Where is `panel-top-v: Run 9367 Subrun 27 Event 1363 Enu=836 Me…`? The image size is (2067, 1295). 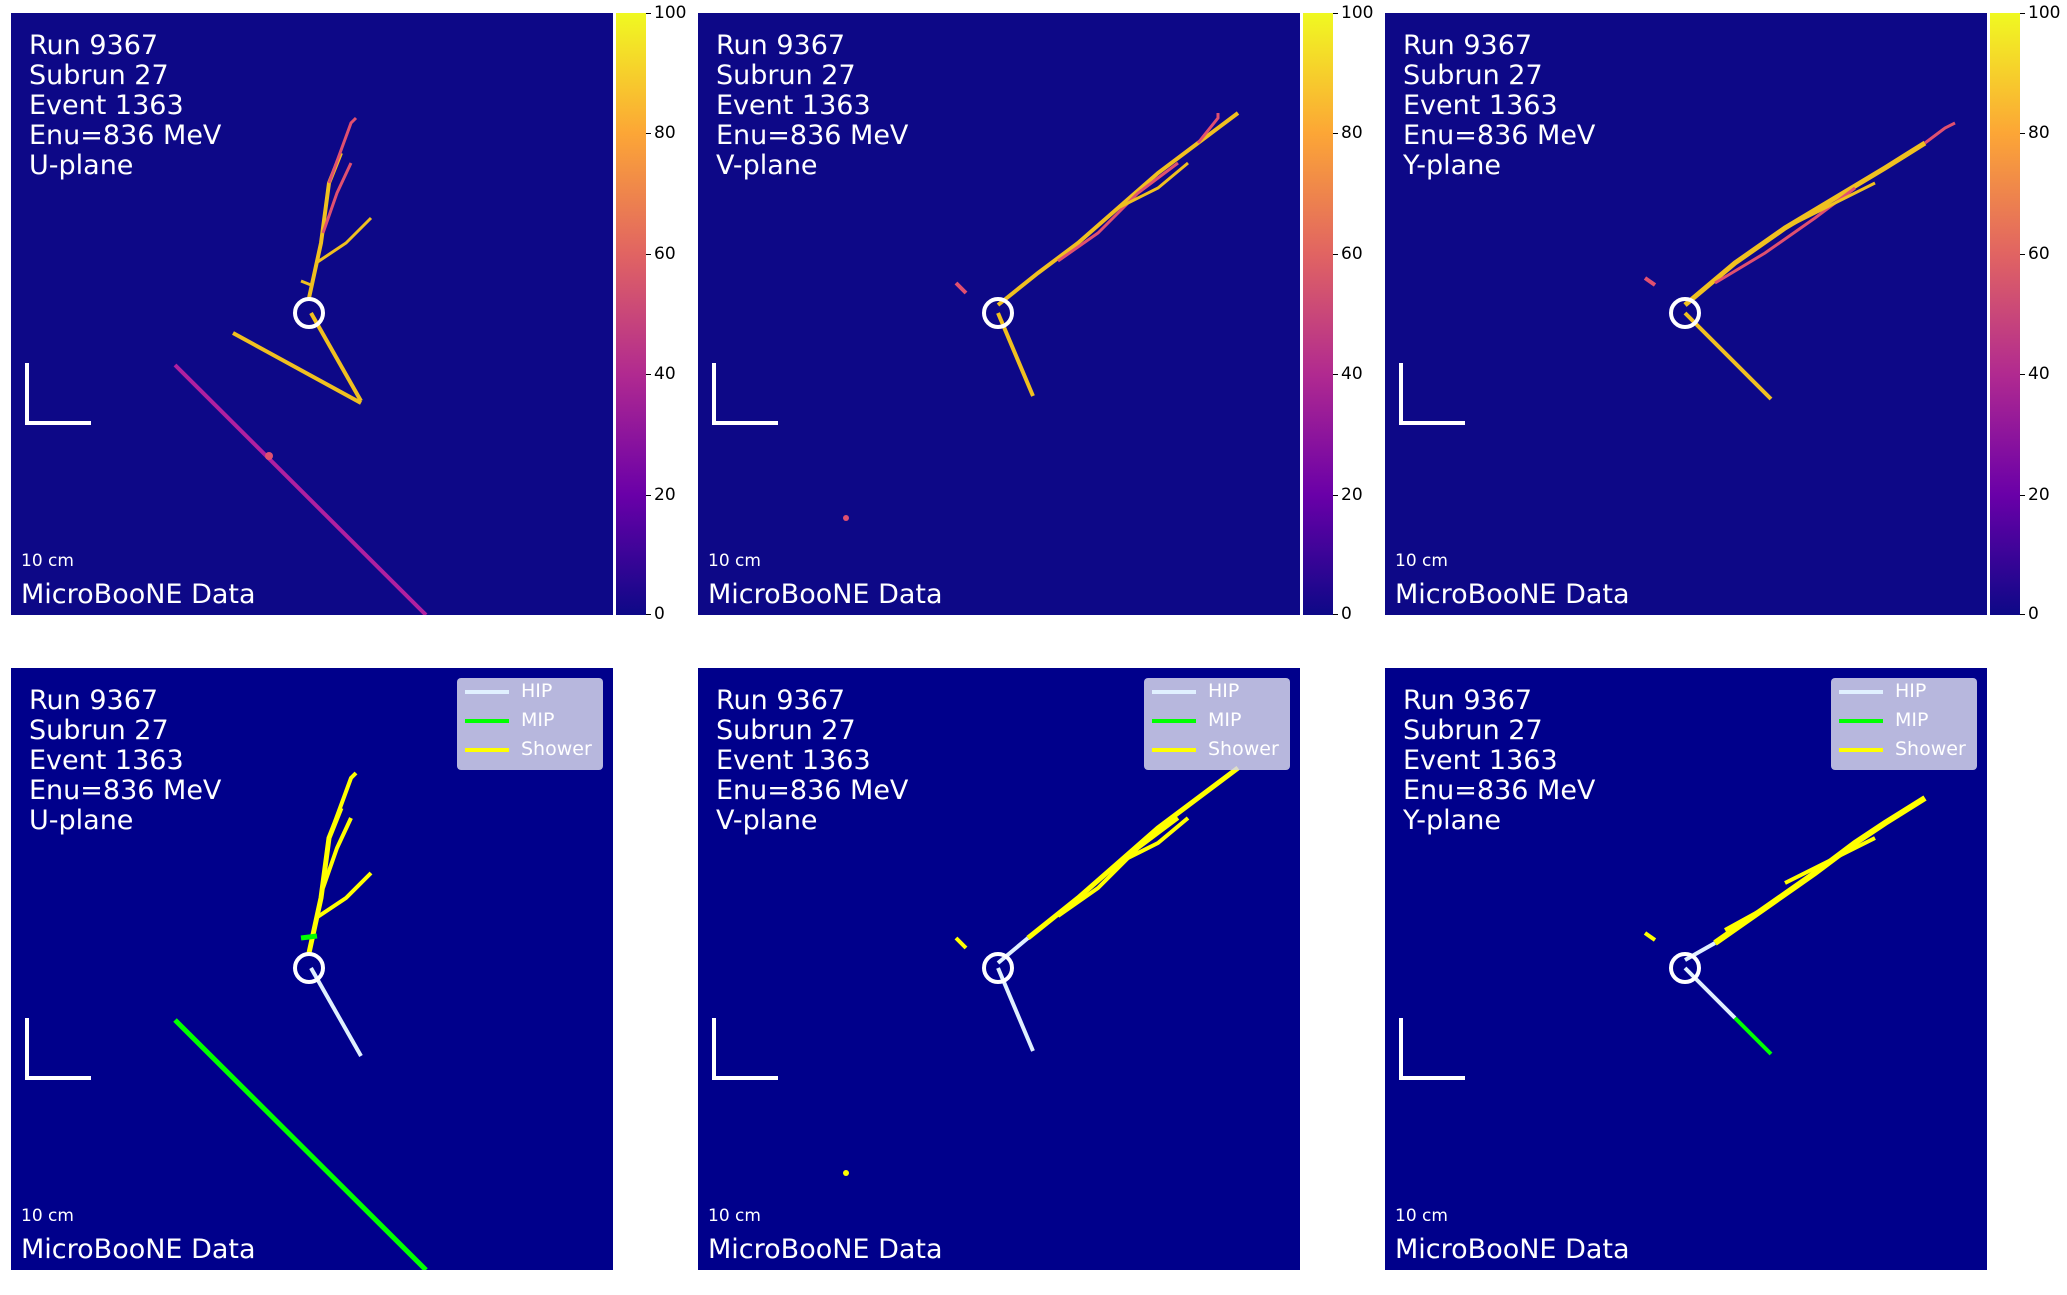
panel-top-v: Run 9367 Subrun 27 Event 1363 Enu=836 Me… is located at coordinates (999, 314).